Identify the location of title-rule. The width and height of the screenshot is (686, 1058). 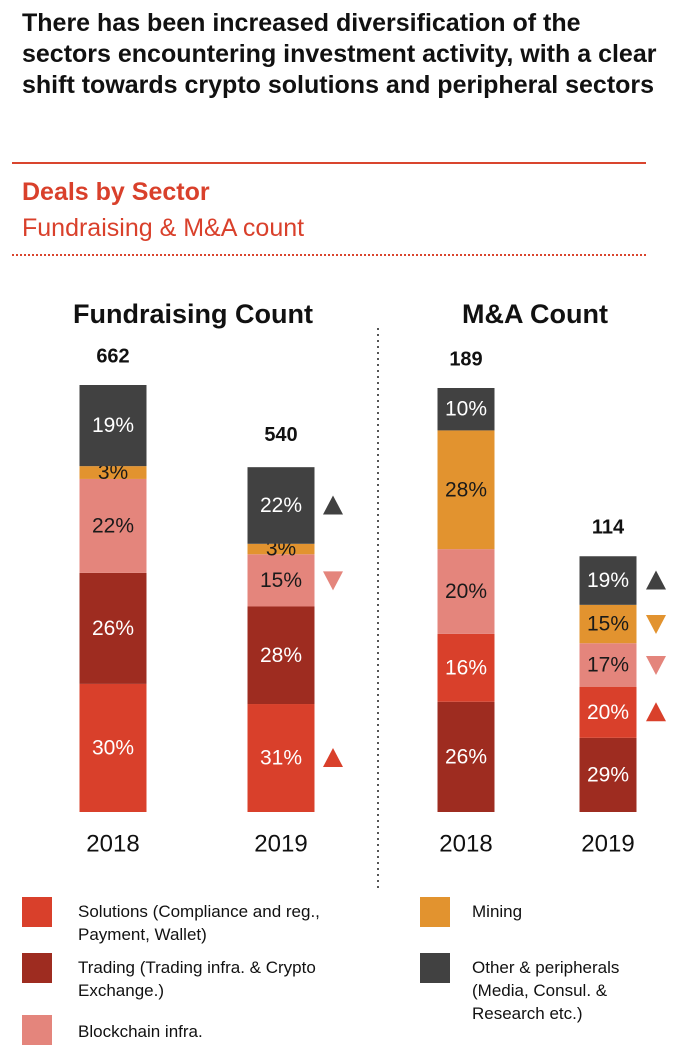
(329, 163).